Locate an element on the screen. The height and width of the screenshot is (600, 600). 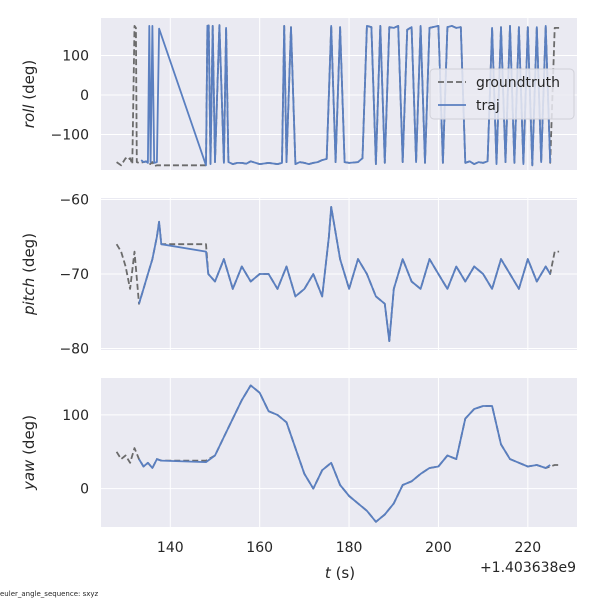
footnote: euler_angle_sequence: sxyz is located at coordinates (49, 594).